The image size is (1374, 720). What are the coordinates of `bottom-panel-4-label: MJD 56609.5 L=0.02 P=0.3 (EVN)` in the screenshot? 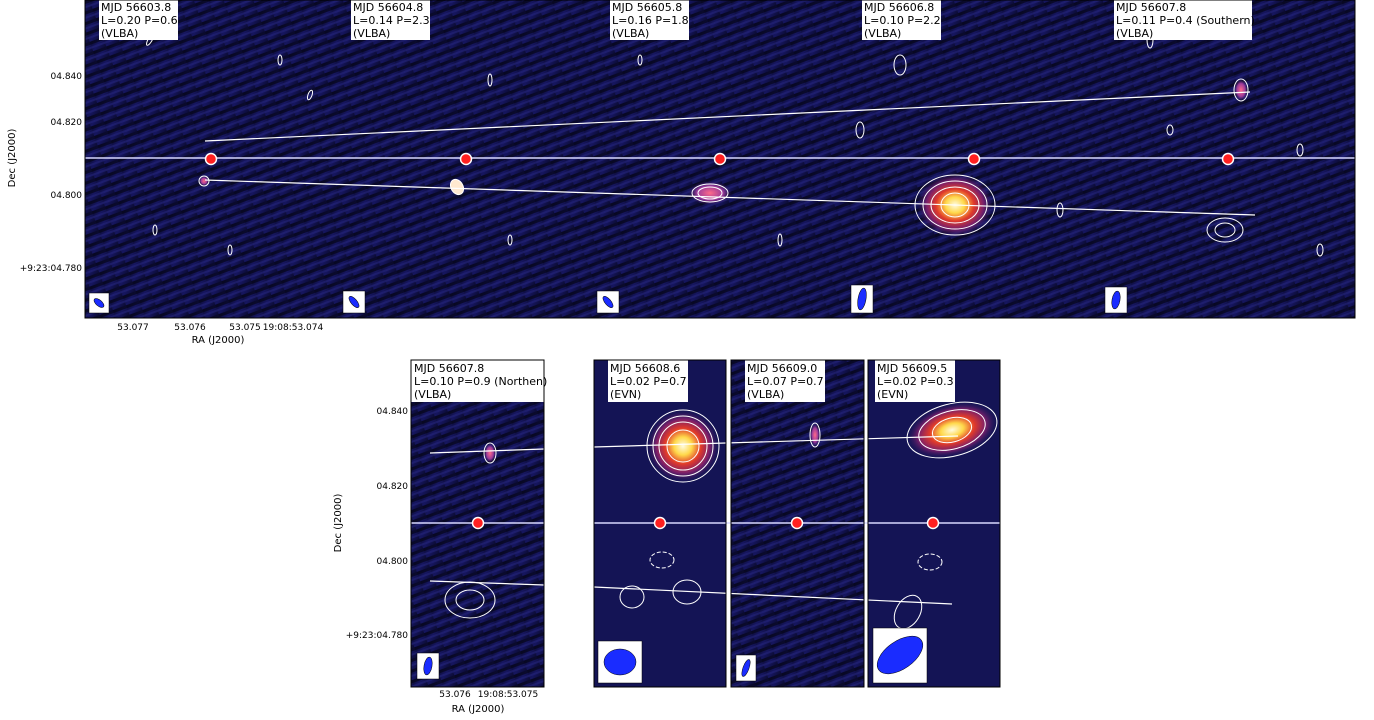 It's located at (915, 381).